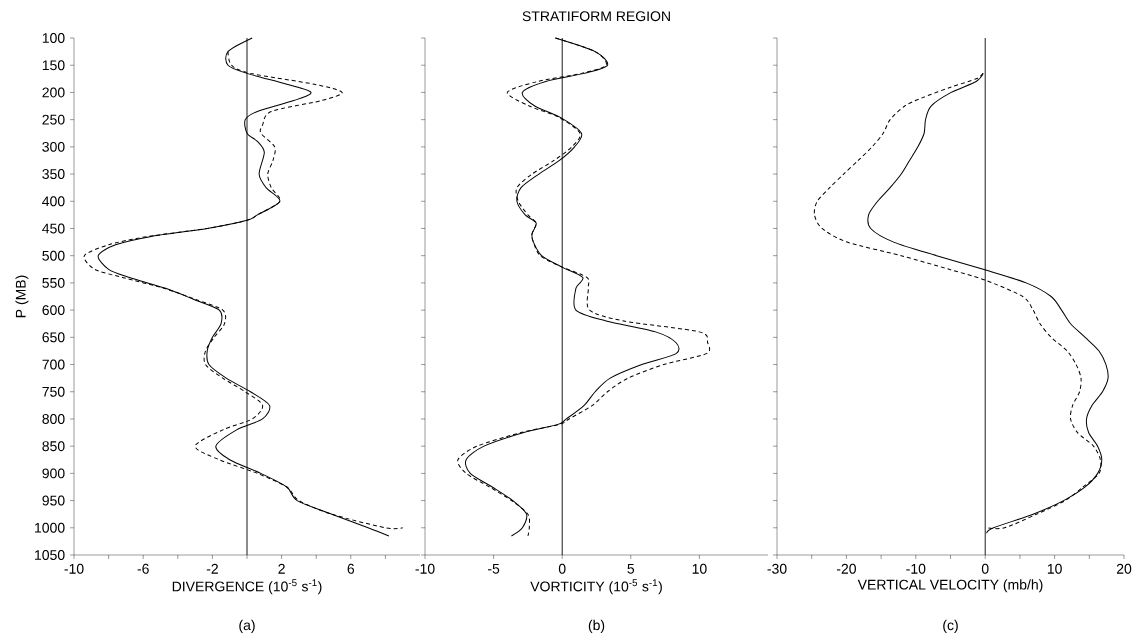  I want to click on x-tick-label: 5, so click(631, 568).